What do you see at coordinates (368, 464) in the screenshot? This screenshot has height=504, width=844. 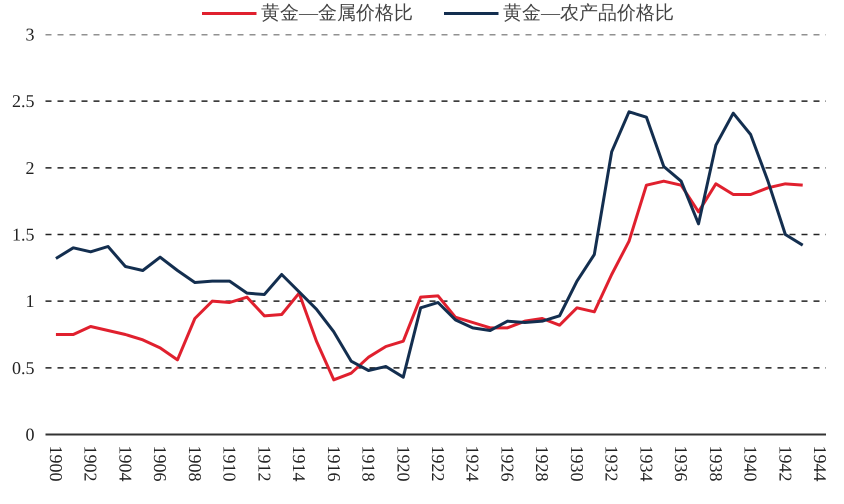 I see `x-tick-label: 1918` at bounding box center [368, 464].